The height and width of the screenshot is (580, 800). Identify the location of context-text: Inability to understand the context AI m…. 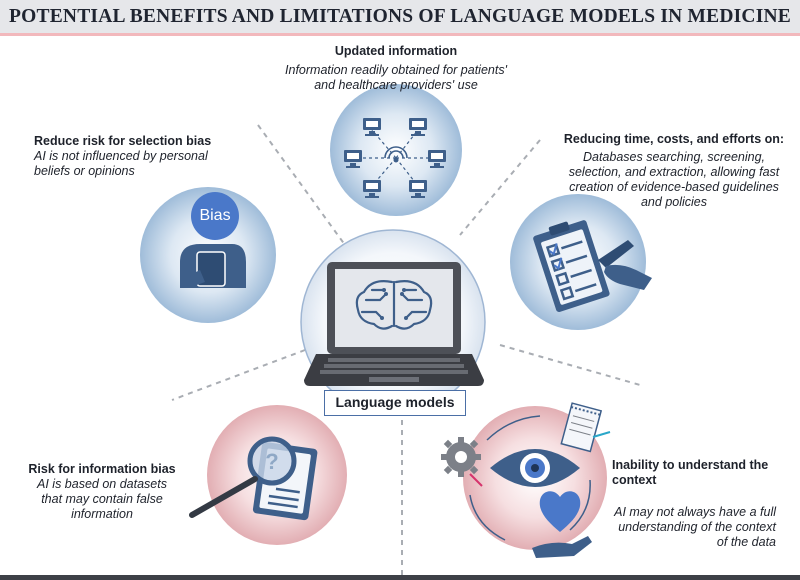
(703, 504).